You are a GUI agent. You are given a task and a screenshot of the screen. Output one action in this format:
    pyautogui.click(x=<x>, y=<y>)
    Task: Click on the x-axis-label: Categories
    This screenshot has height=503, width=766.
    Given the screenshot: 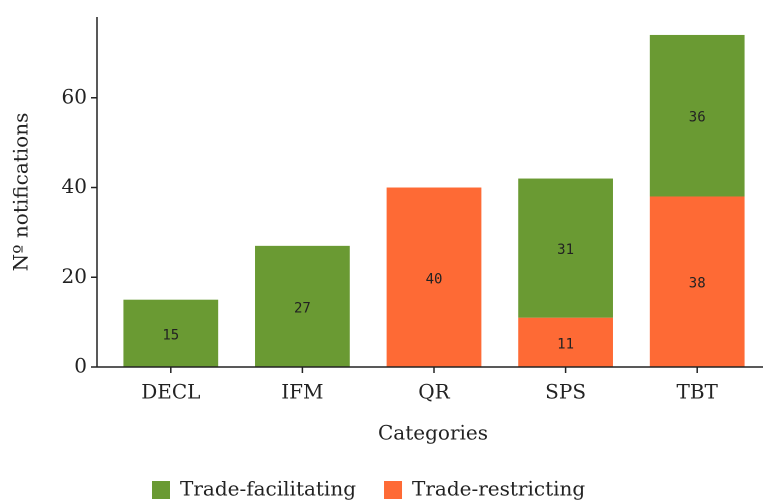 What is the action you would take?
    pyautogui.click(x=433, y=433)
    